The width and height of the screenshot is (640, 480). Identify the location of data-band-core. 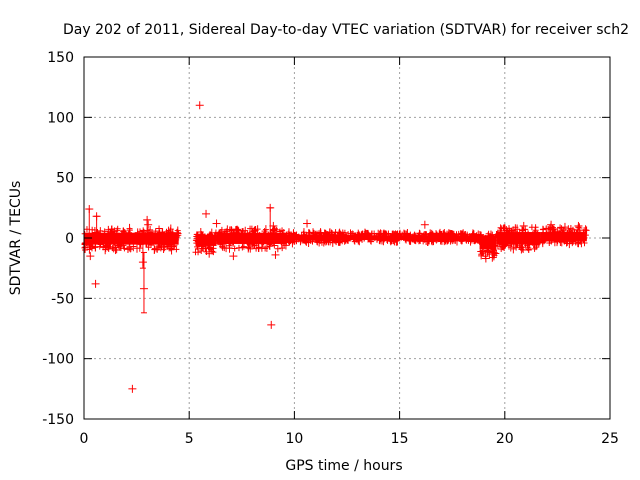
(251, 238).